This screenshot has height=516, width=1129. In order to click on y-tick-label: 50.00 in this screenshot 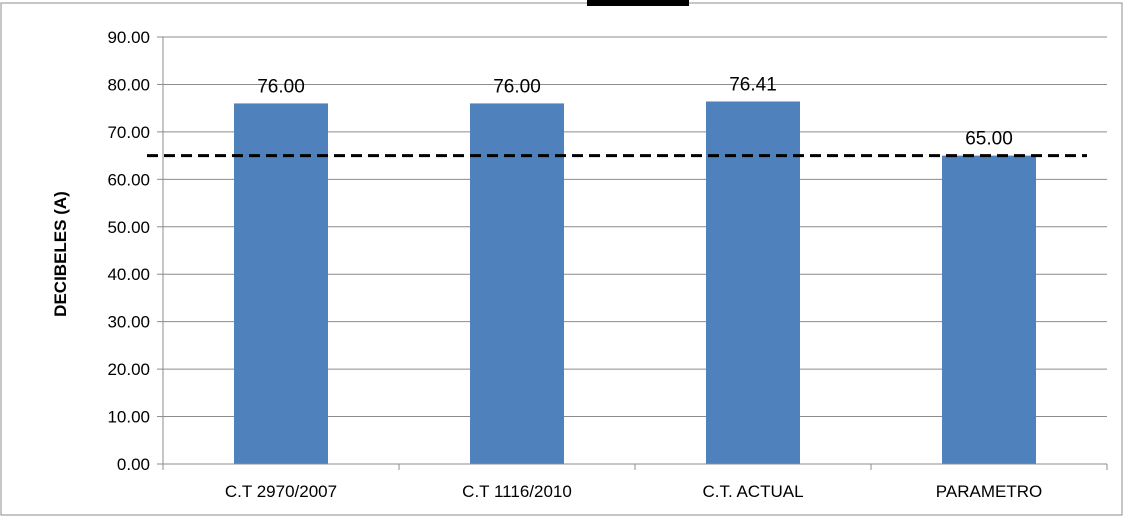, I will do `click(128, 227)`.